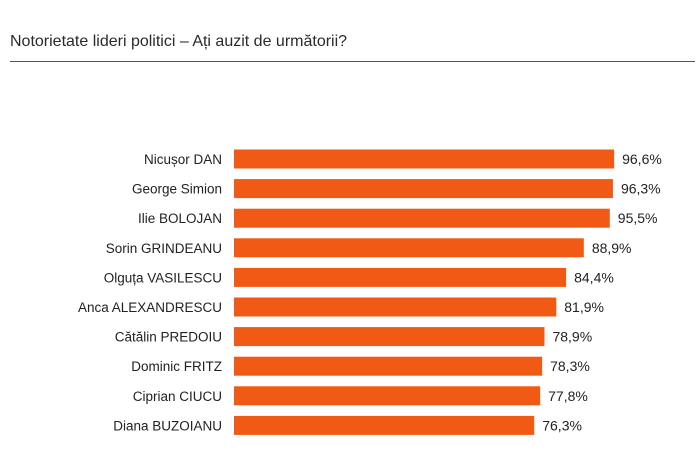  I want to click on value-label-catalin-predoiu: 78,9%, so click(572, 337).